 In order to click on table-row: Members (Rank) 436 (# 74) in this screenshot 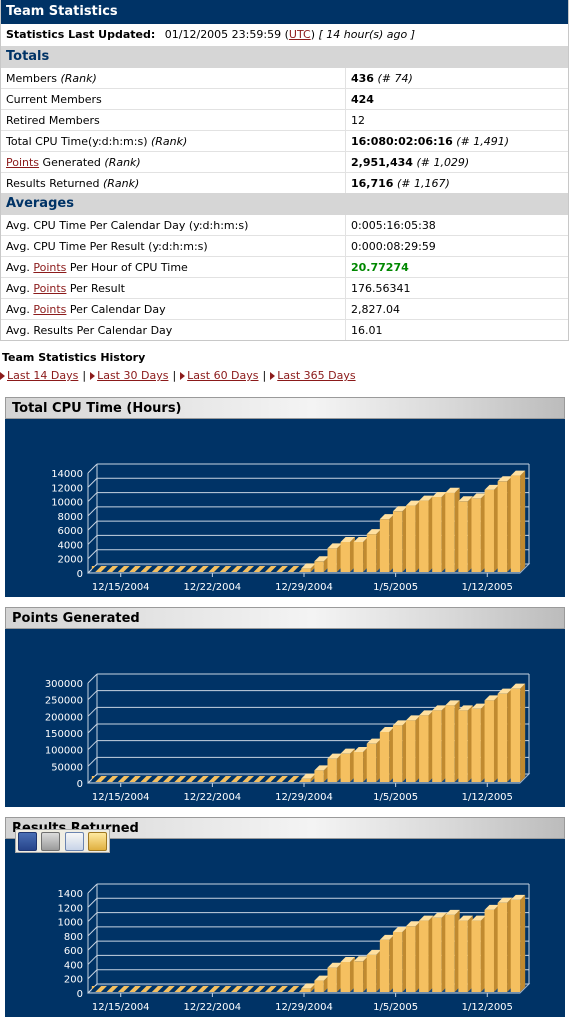, I will do `click(284, 78)`.